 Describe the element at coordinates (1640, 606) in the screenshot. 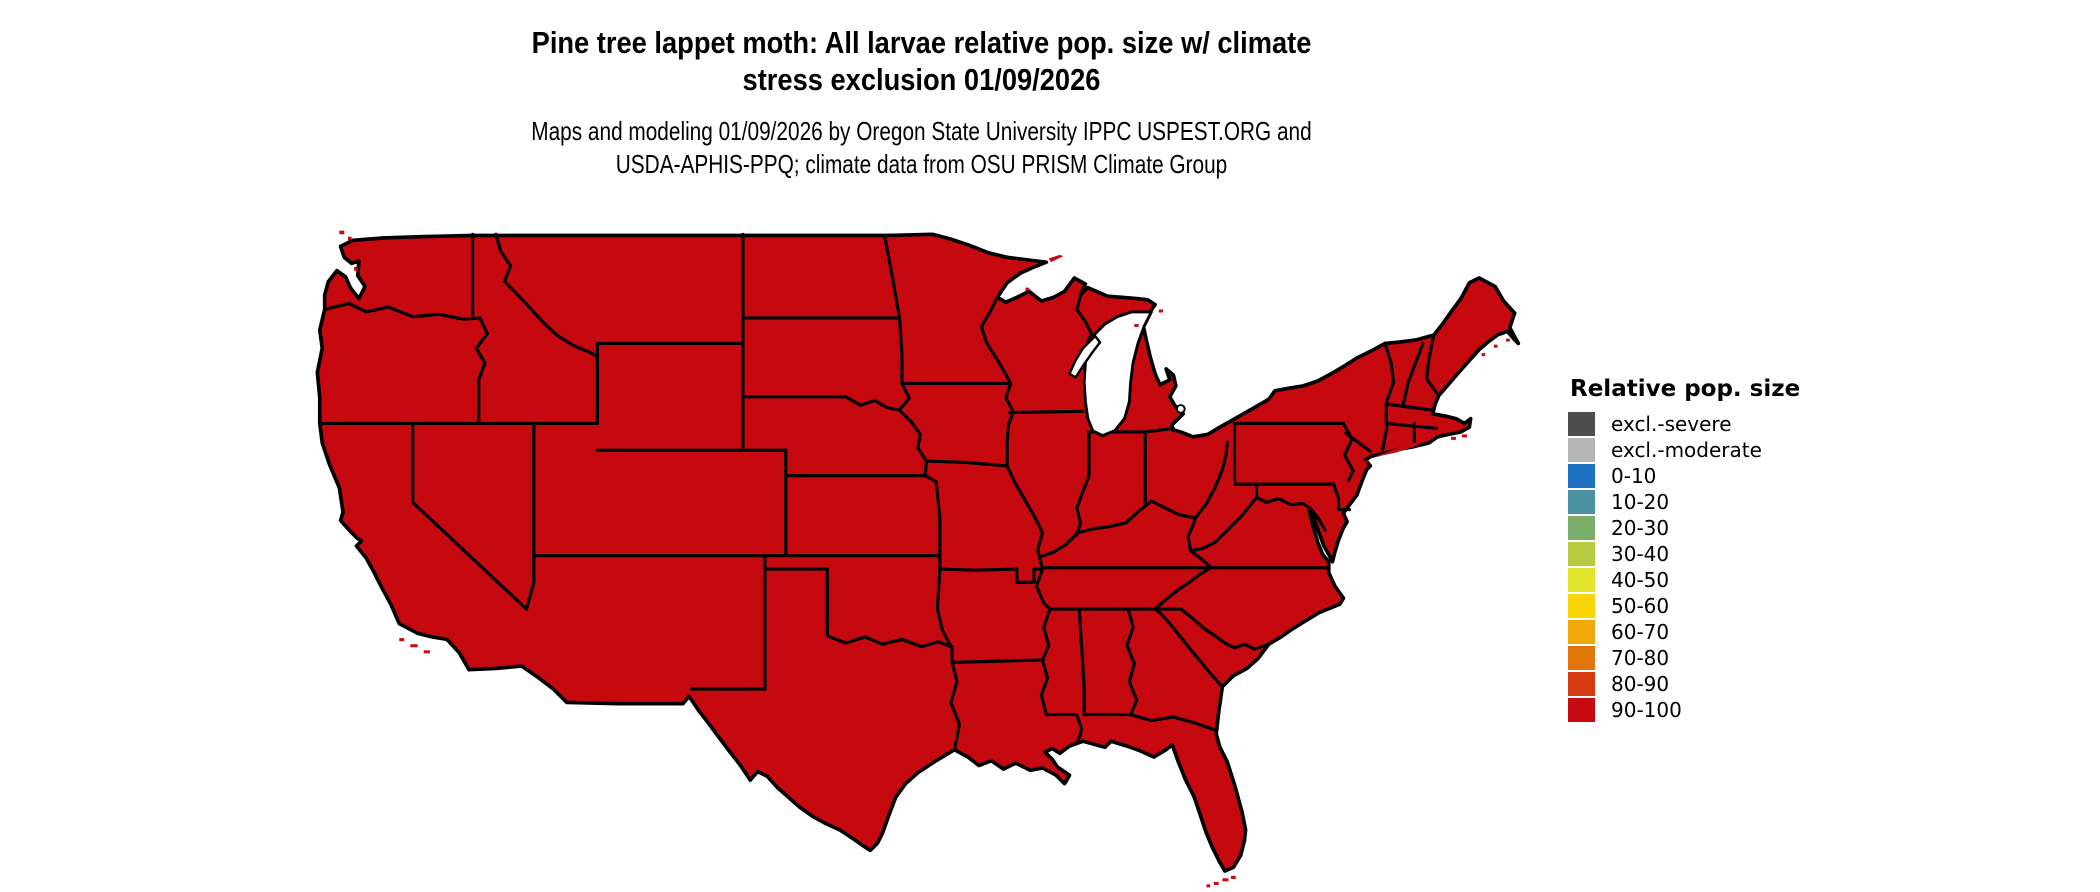

I see `legend-label: 50-60` at that location.